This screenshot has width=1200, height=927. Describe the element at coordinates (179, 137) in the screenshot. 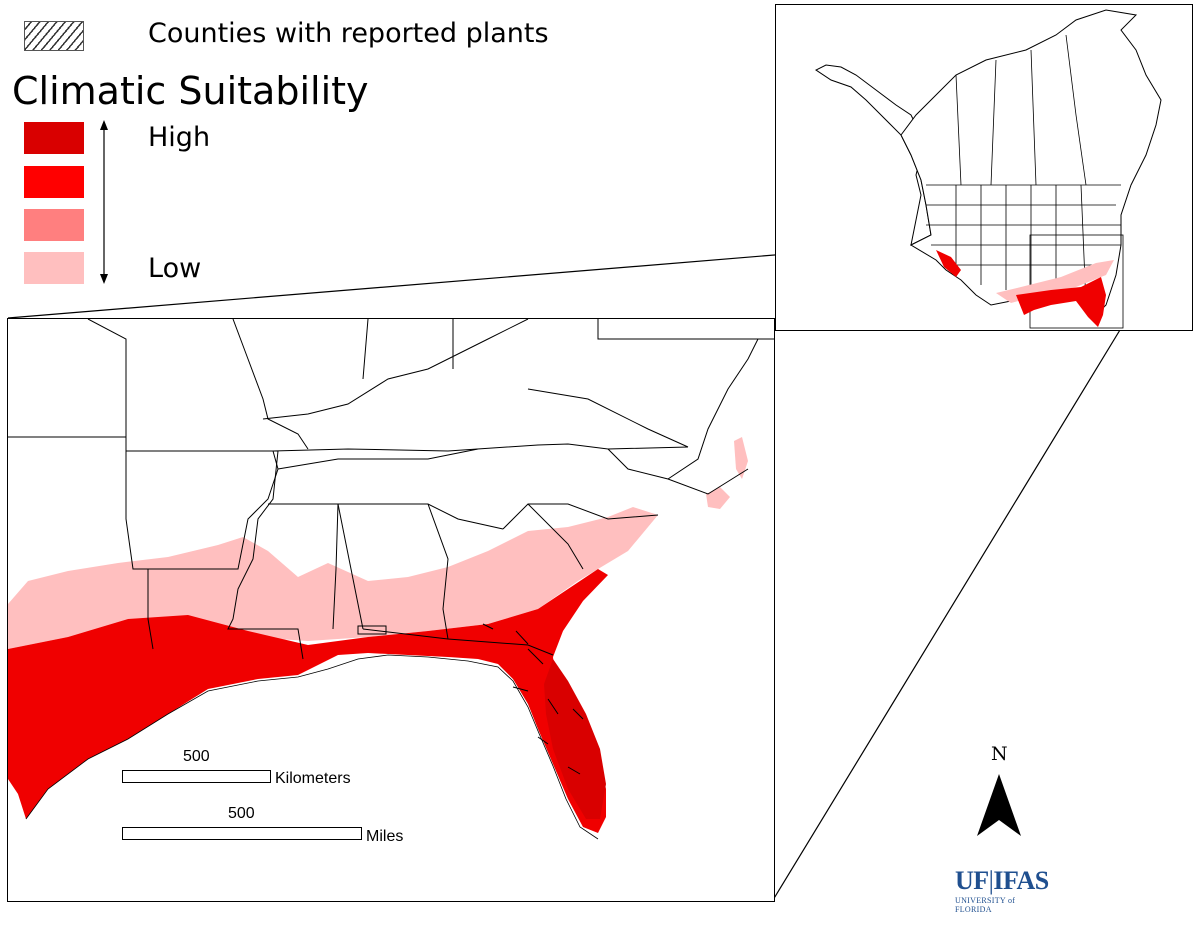

I see `legend-high-label: High` at that location.